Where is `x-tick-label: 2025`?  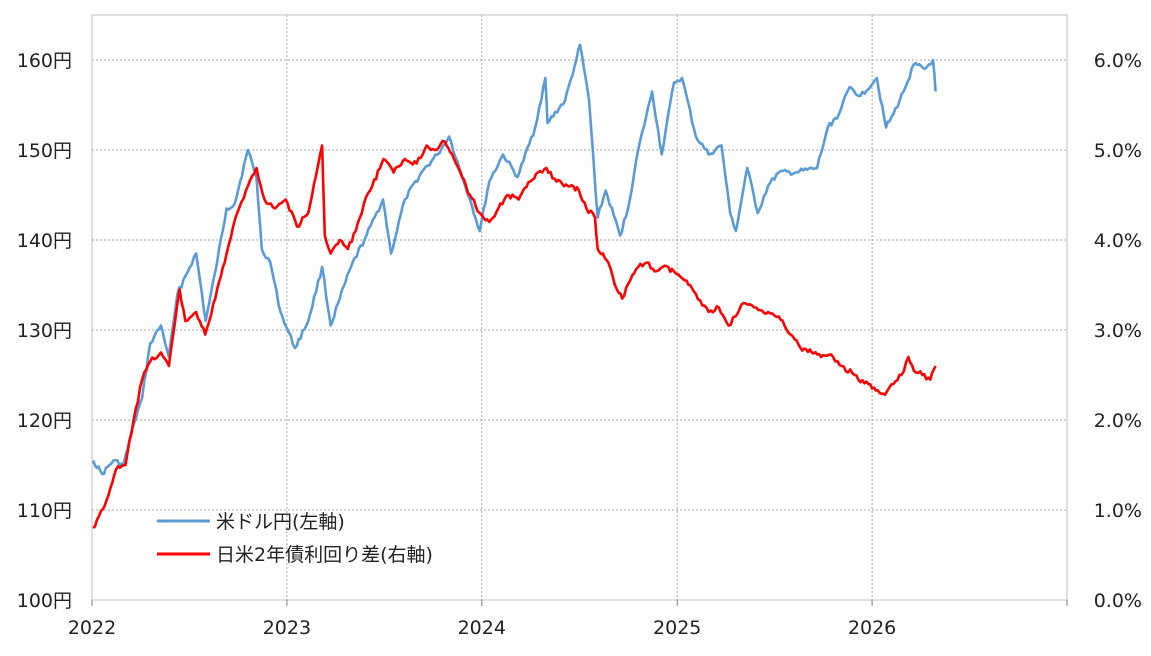
x-tick-label: 2025 is located at coordinates (677, 628).